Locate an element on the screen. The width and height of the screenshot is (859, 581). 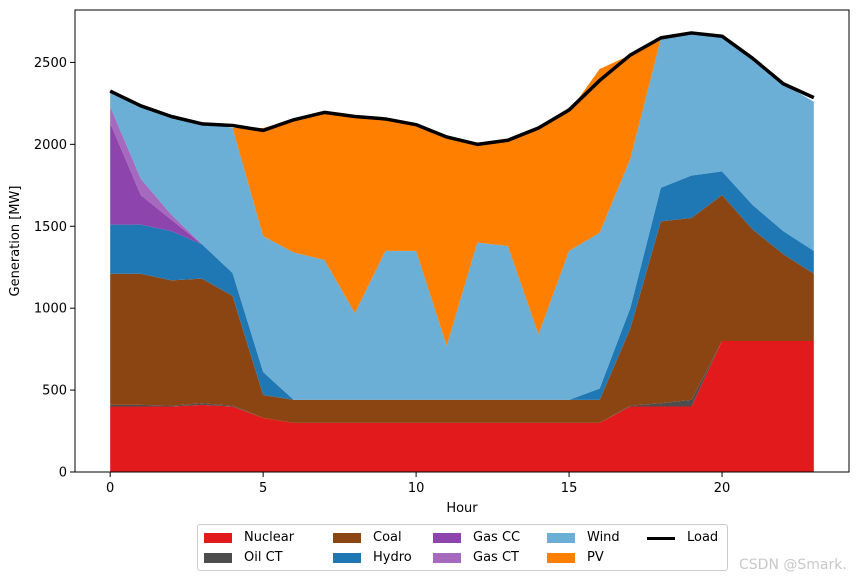
legend-label: Nuclear is located at coordinates (269, 537).